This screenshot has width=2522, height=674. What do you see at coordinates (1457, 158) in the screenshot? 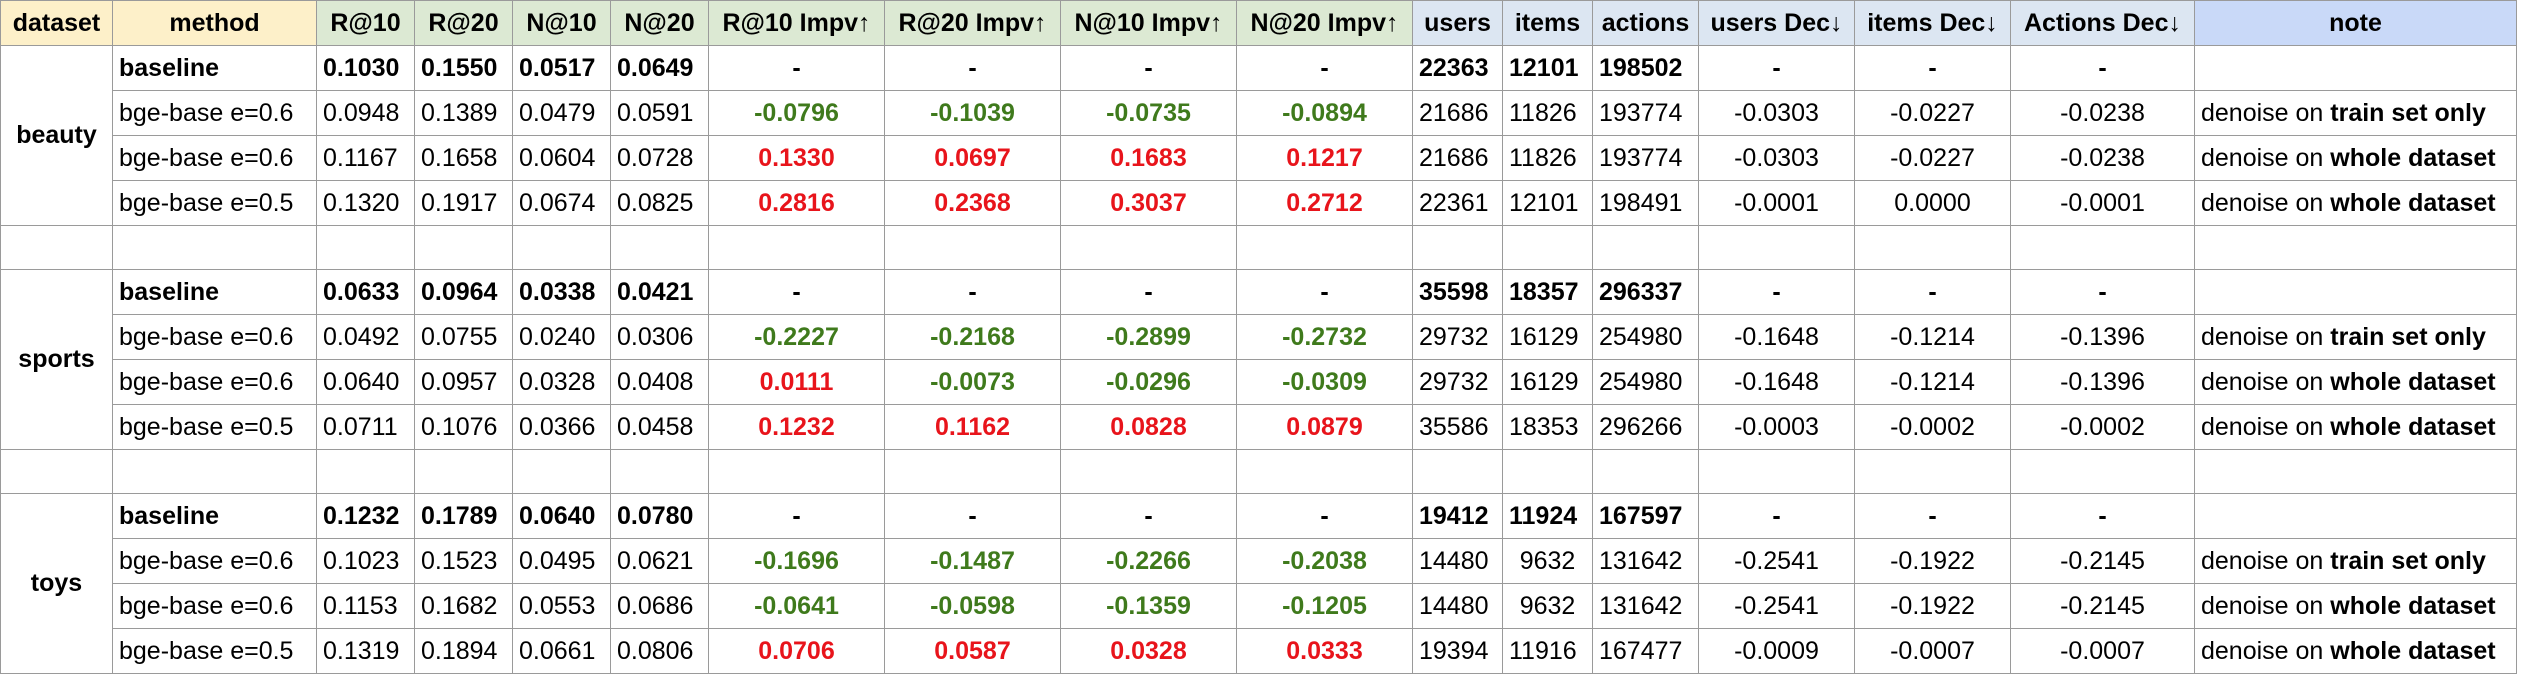
I see `count-cell: 21686` at bounding box center [1457, 158].